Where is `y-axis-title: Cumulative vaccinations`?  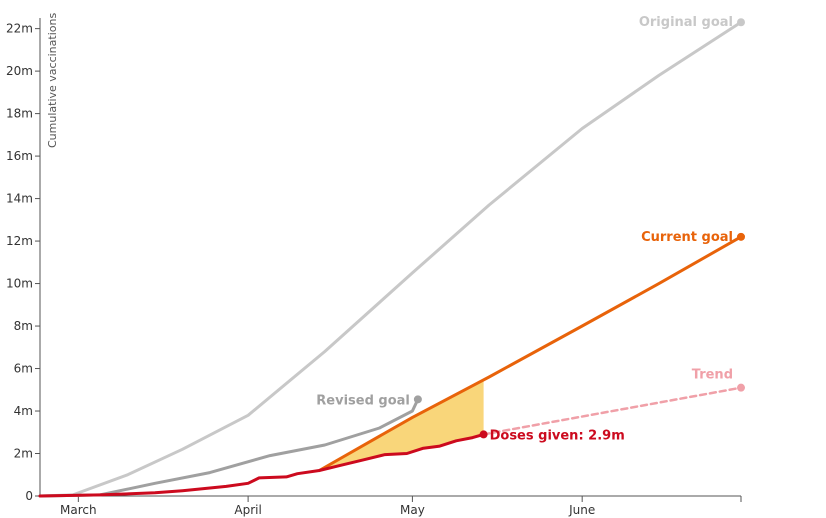
y-axis-title: Cumulative vaccinations is located at coordinates (52, 80).